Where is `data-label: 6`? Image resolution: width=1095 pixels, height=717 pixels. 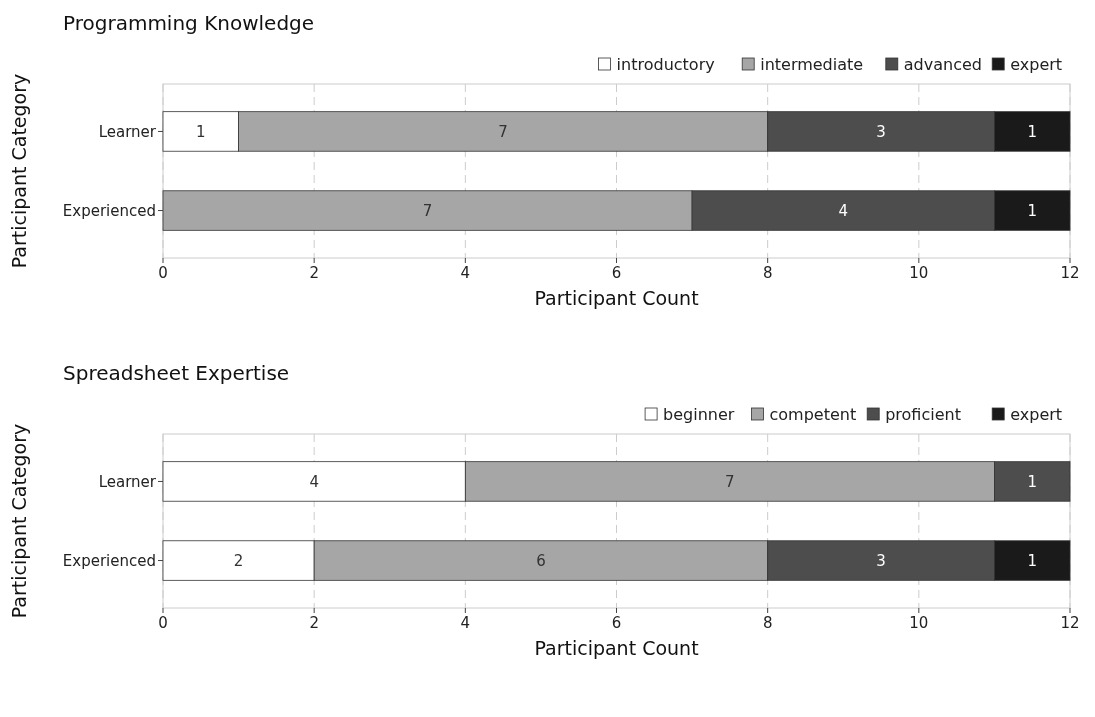
data-label: 6 is located at coordinates (541, 560).